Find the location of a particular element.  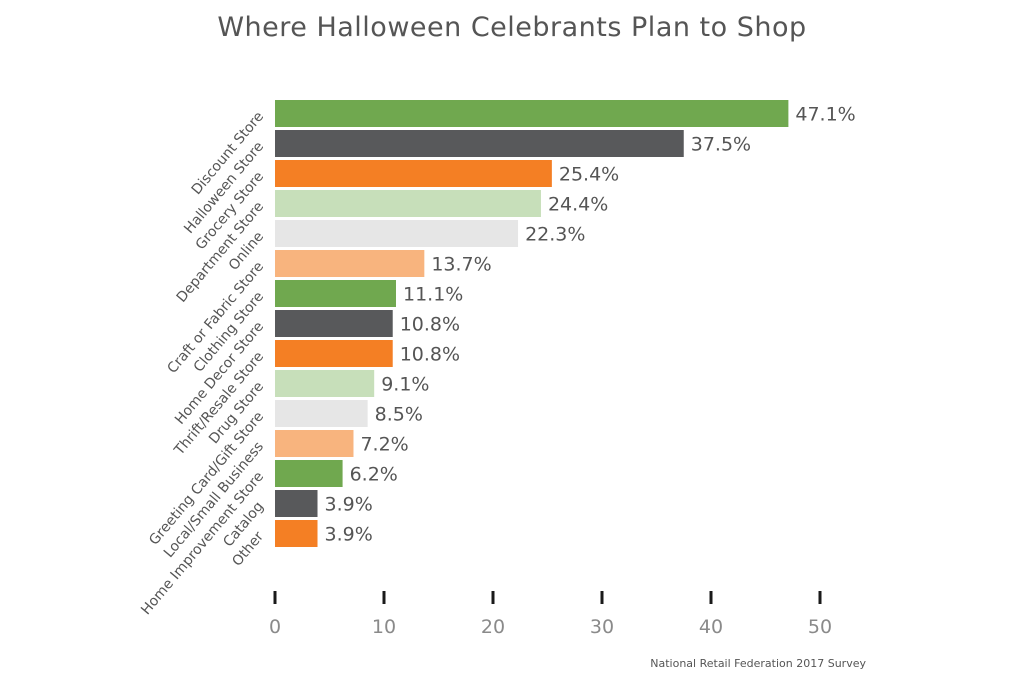

chart-title: Where Halloween Celebrants Plan to Shop is located at coordinates (512, 27).